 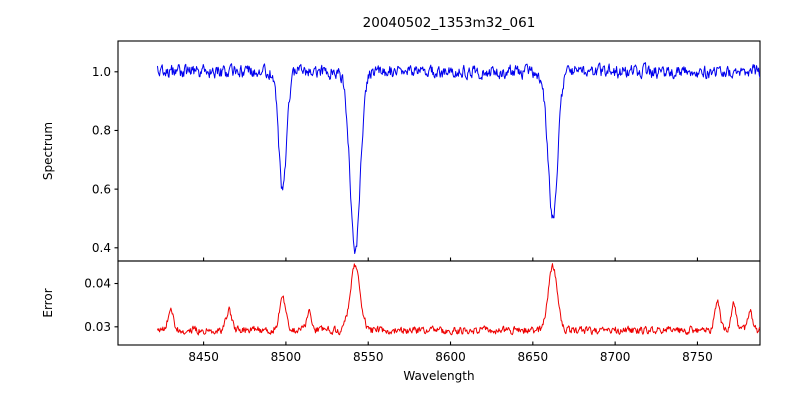 I want to click on error-data-line, so click(x=458, y=299).